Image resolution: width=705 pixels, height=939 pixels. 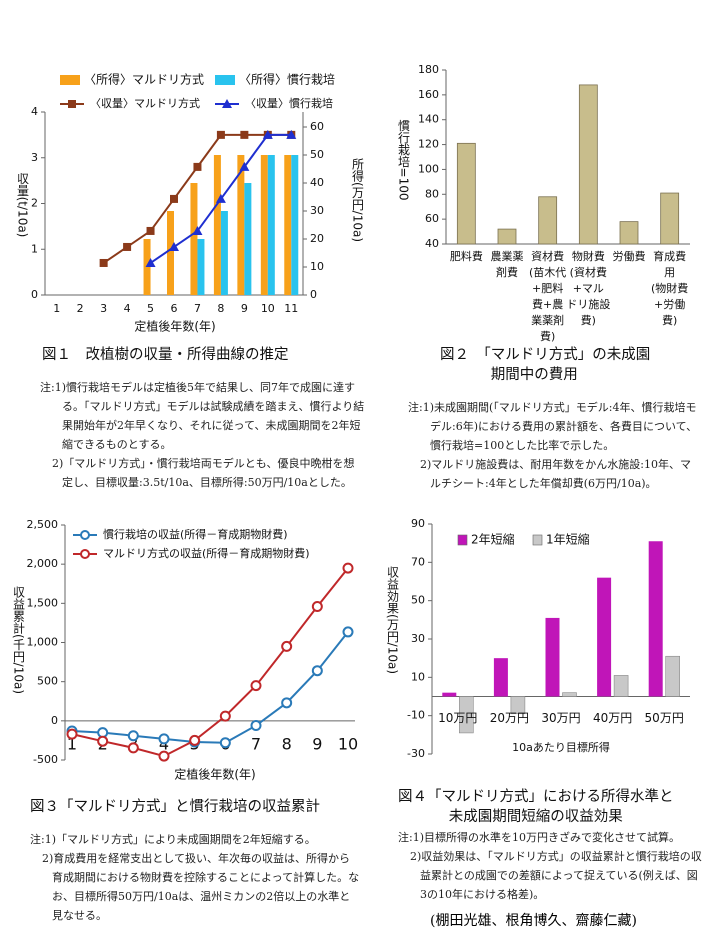 What do you see at coordinates (43, 602) in the screenshot?
I see `y-tick-label: 1,500` at bounding box center [43, 602].